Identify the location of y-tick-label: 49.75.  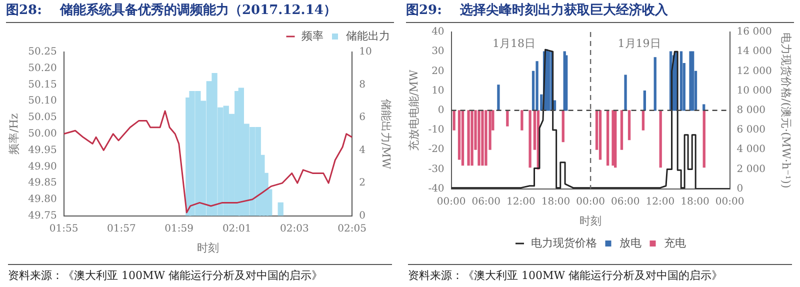
(42, 216).